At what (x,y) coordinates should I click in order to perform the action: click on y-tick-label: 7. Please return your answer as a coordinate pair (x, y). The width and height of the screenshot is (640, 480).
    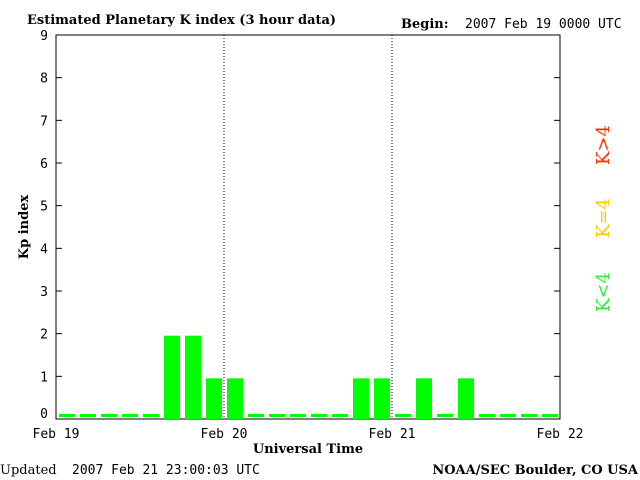
    Looking at the image, I should click on (44, 121).